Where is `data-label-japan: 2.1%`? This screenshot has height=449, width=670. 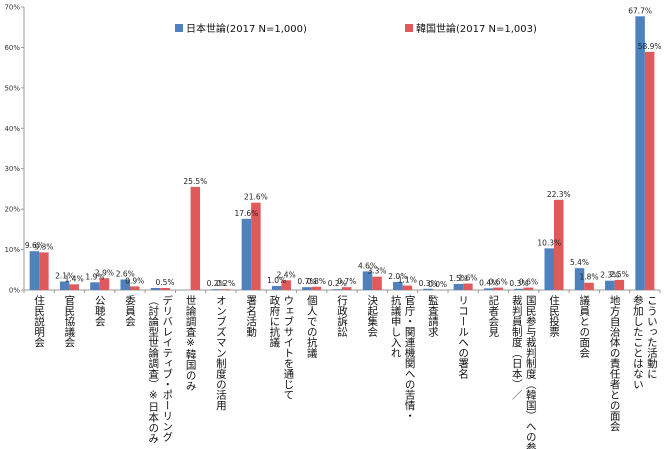
data-label-japan: 2.1% is located at coordinates (64, 276).